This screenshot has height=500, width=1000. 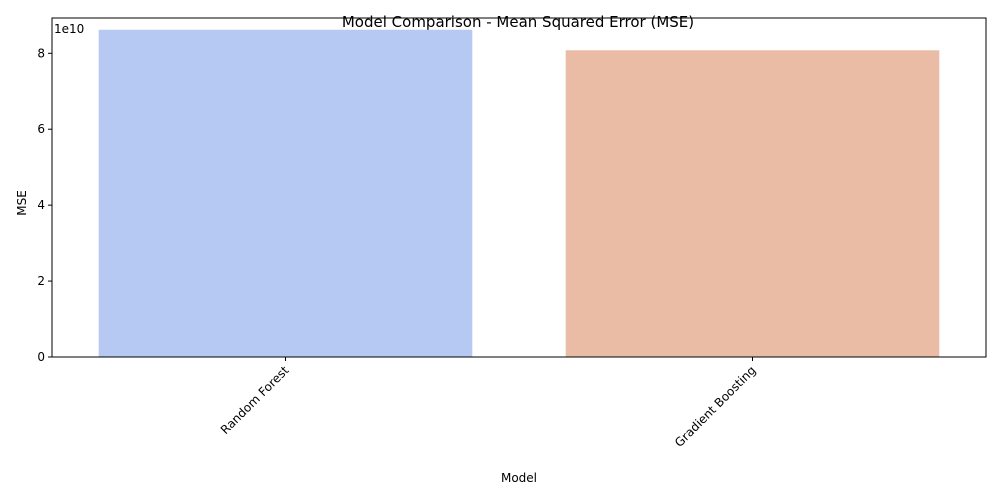 I want to click on y-tick-label: 8, so click(x=41, y=53).